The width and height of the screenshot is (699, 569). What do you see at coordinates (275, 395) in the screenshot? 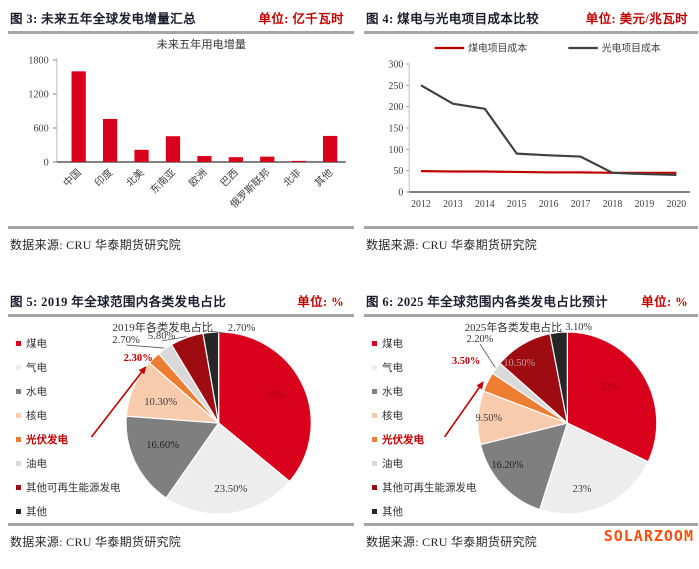
I see `svg-text: 36%` at bounding box center [275, 395].